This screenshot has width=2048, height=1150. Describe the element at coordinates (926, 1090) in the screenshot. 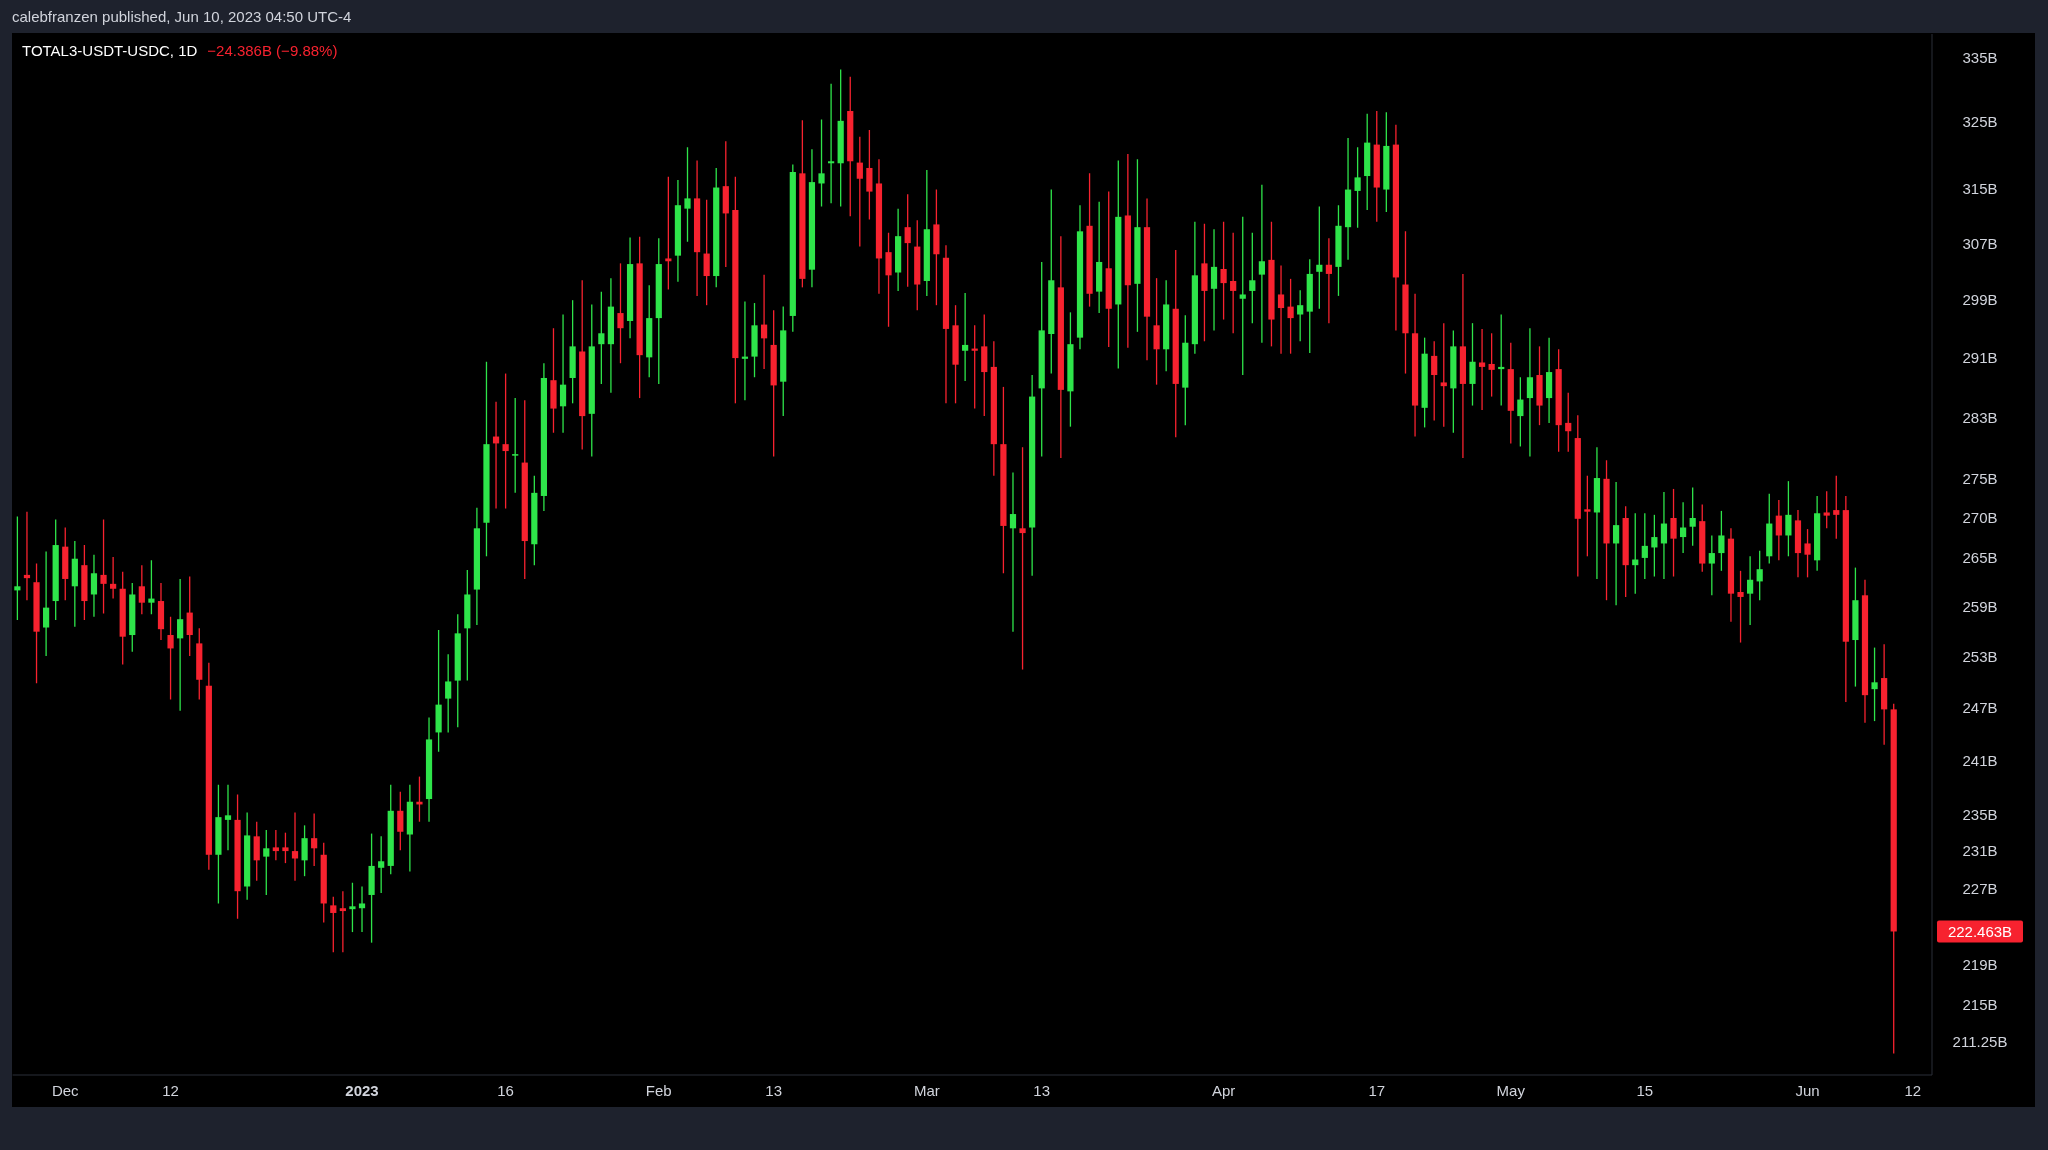

I see `x-tick-label: Mar` at that location.